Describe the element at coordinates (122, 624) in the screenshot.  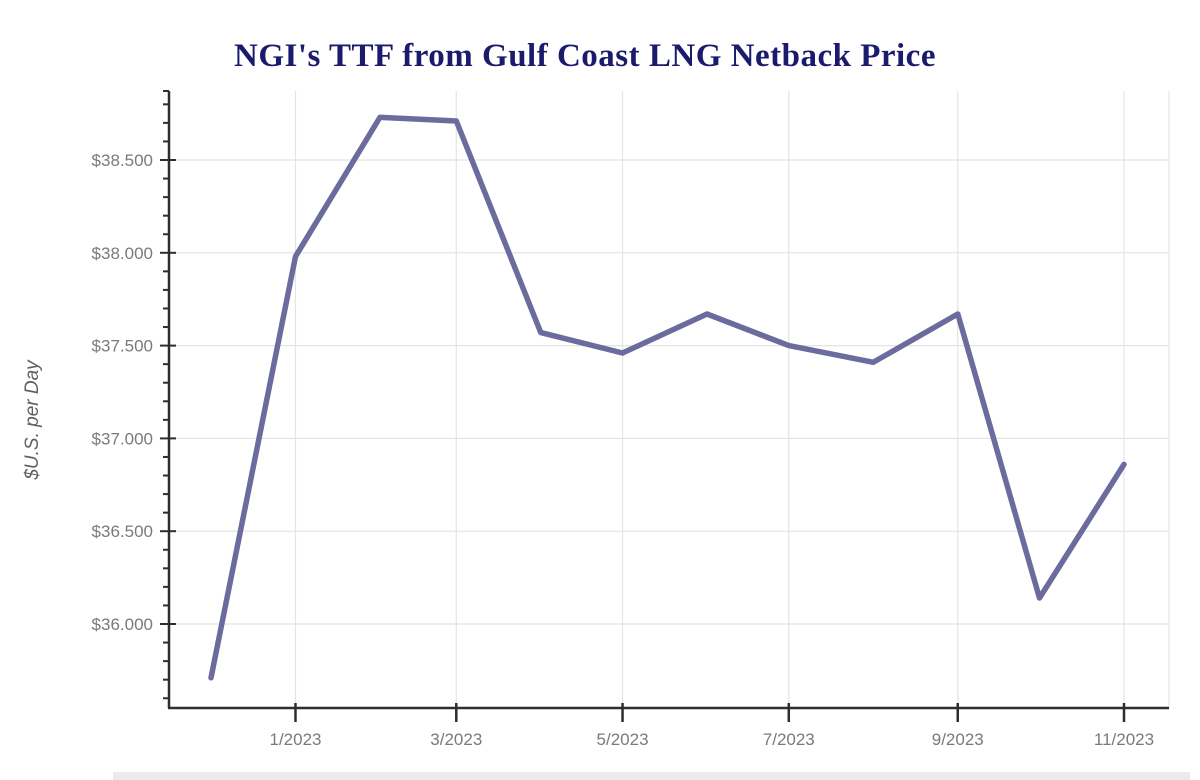
I see `y-tick-label: $36.000` at that location.